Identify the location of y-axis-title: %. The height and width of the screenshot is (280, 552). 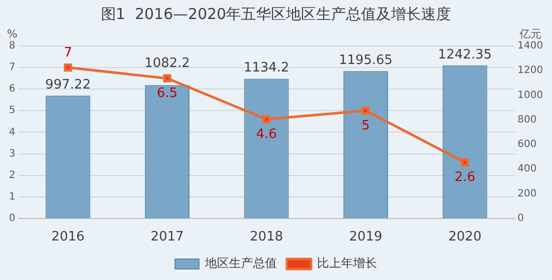
(12, 33).